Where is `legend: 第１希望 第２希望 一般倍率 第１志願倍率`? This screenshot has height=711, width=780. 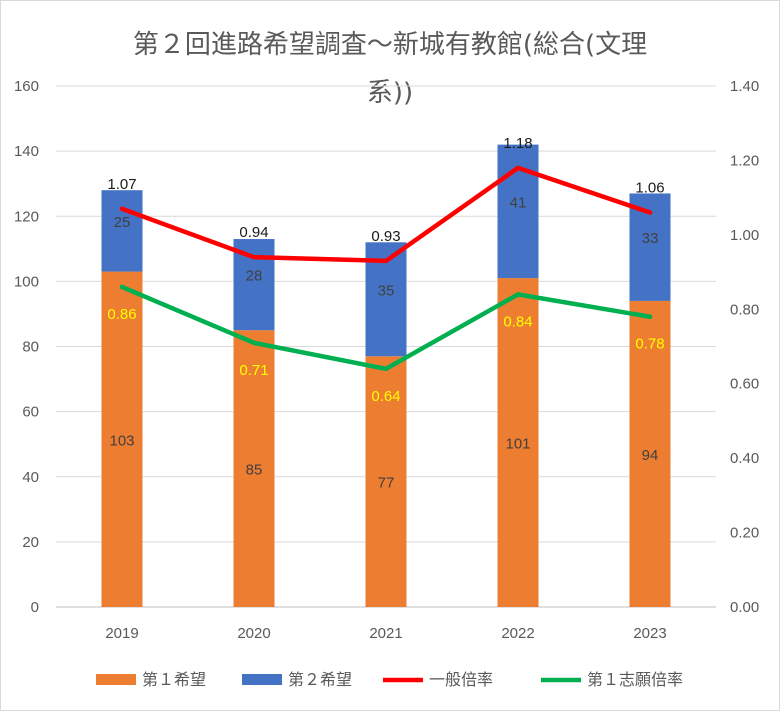 legend: 第１希望 第２希望 一般倍率 第１志願倍率 is located at coordinates (389, 679).